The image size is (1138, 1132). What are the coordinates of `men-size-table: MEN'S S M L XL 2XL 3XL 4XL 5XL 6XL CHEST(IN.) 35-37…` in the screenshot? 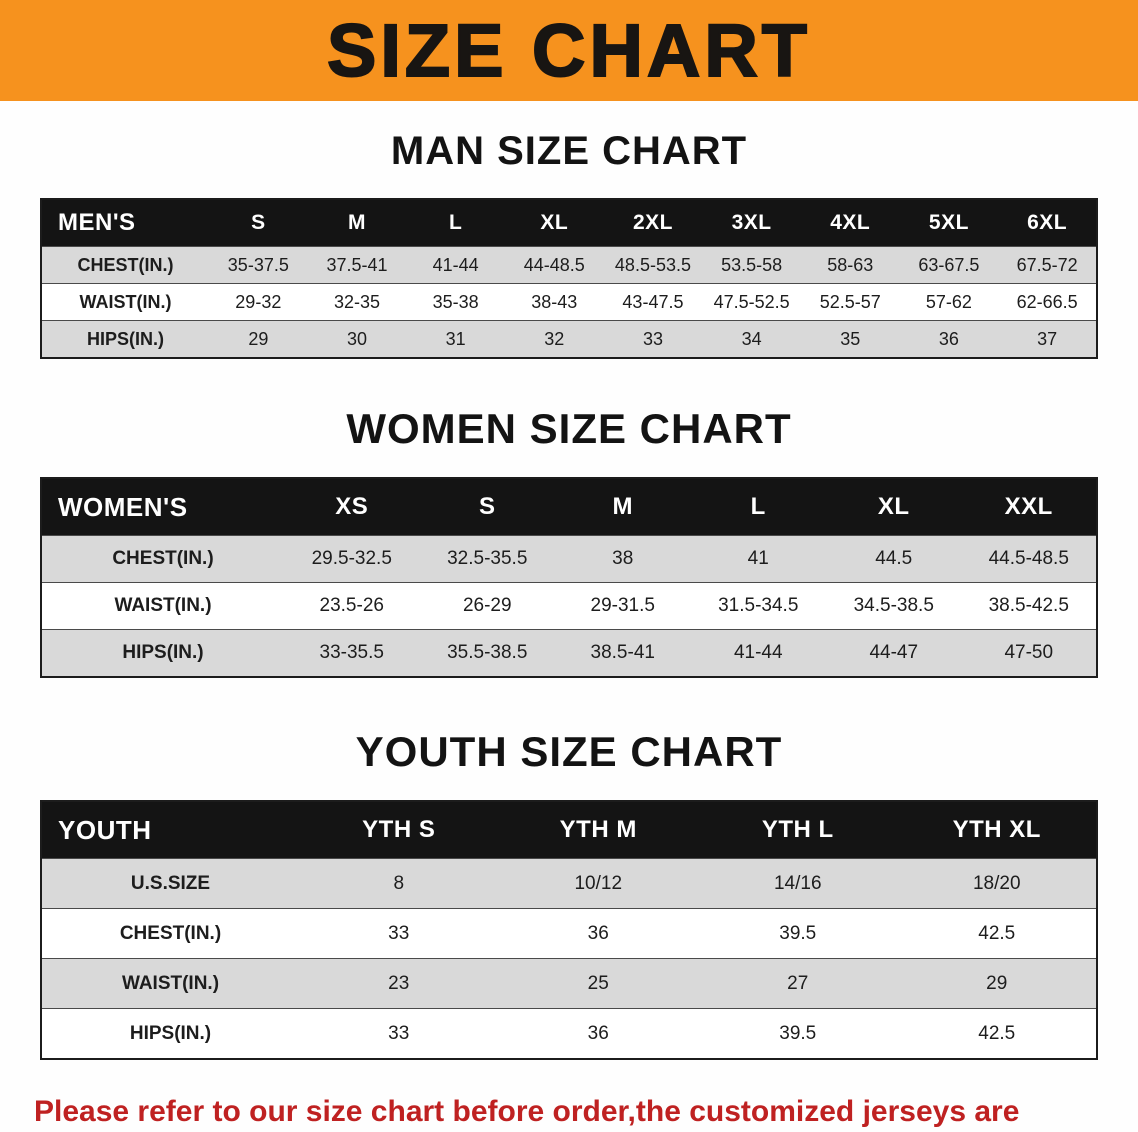 It's located at (569, 278).